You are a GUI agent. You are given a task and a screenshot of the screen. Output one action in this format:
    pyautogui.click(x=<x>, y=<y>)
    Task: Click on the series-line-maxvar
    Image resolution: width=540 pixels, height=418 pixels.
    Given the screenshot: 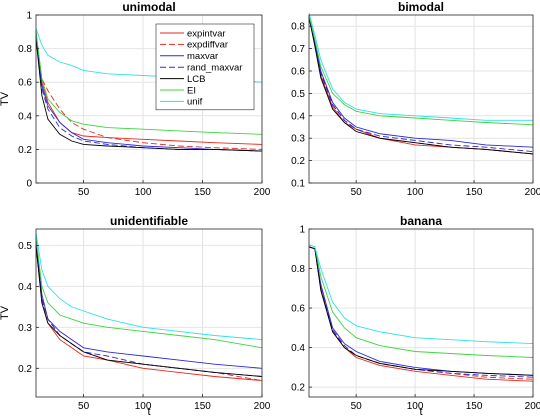 What is the action you would take?
    pyautogui.click(x=149, y=93)
    